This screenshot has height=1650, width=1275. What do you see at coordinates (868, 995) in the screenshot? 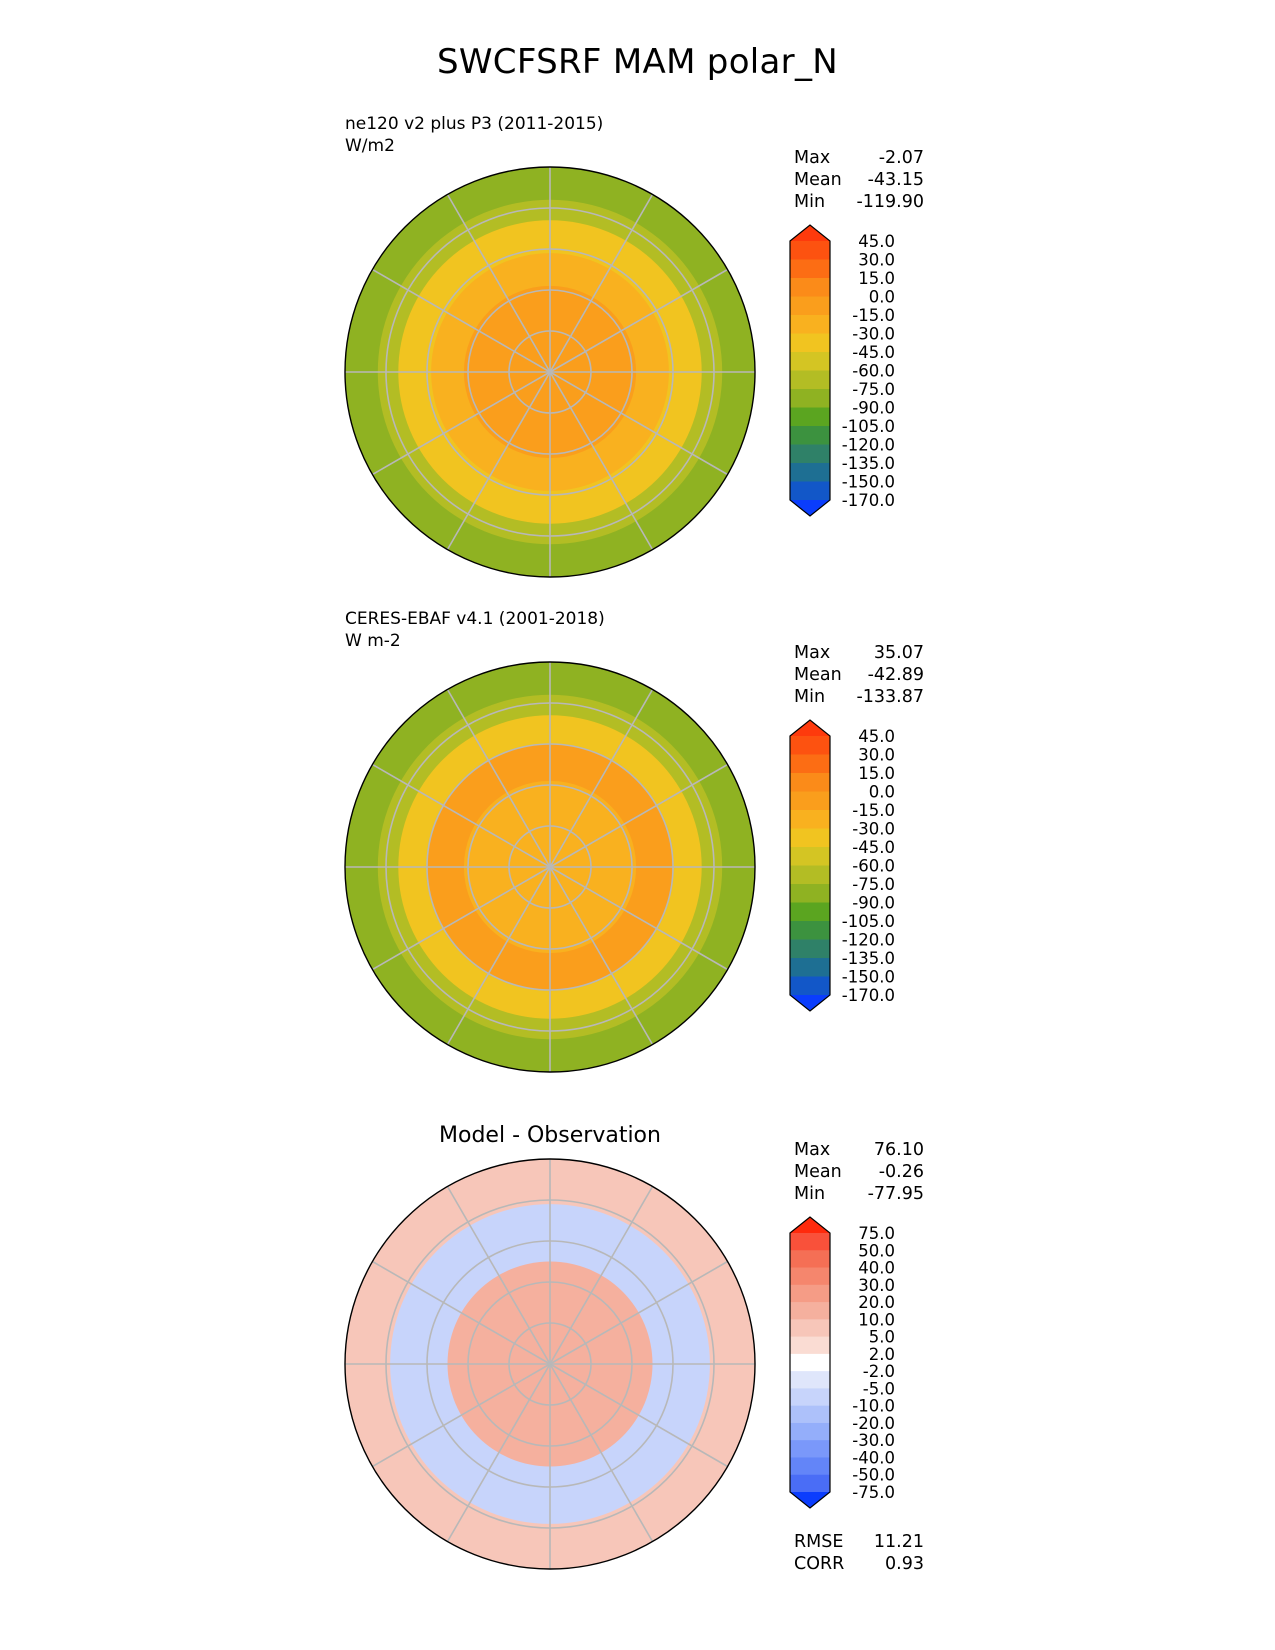
I see `colorbar-tick-label: -170.0` at bounding box center [868, 995].